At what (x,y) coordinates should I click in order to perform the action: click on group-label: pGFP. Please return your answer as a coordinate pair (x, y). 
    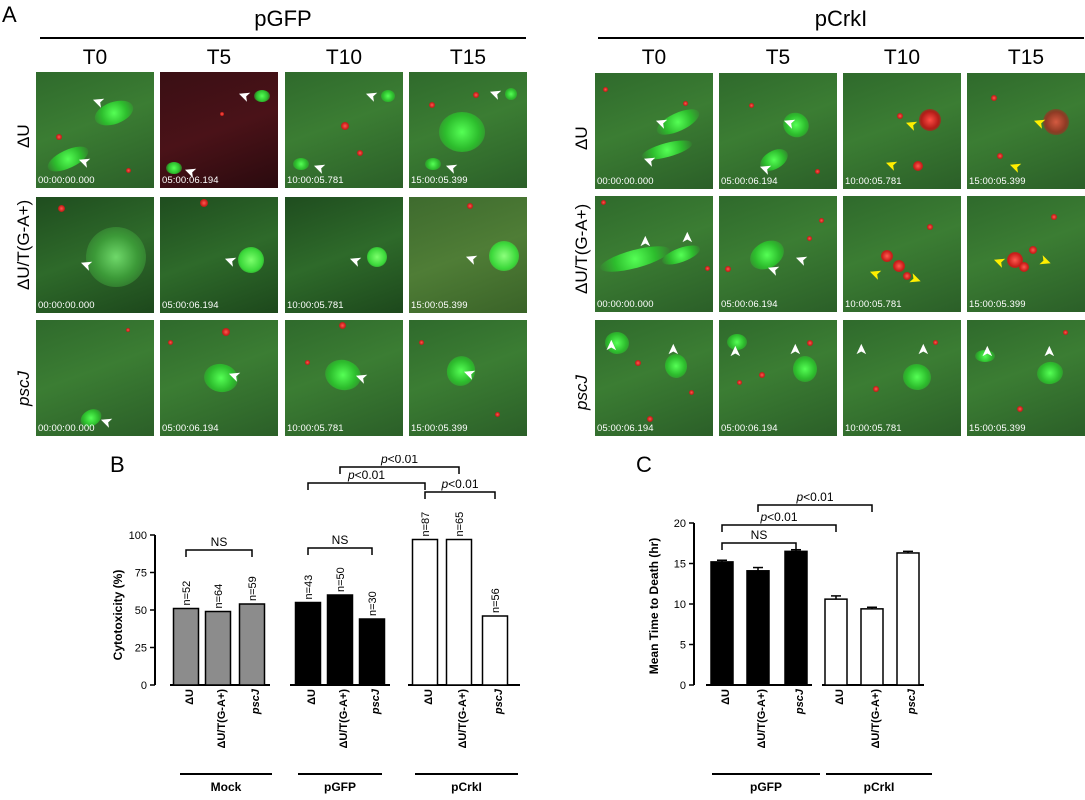
    Looking at the image, I should click on (340, 787).